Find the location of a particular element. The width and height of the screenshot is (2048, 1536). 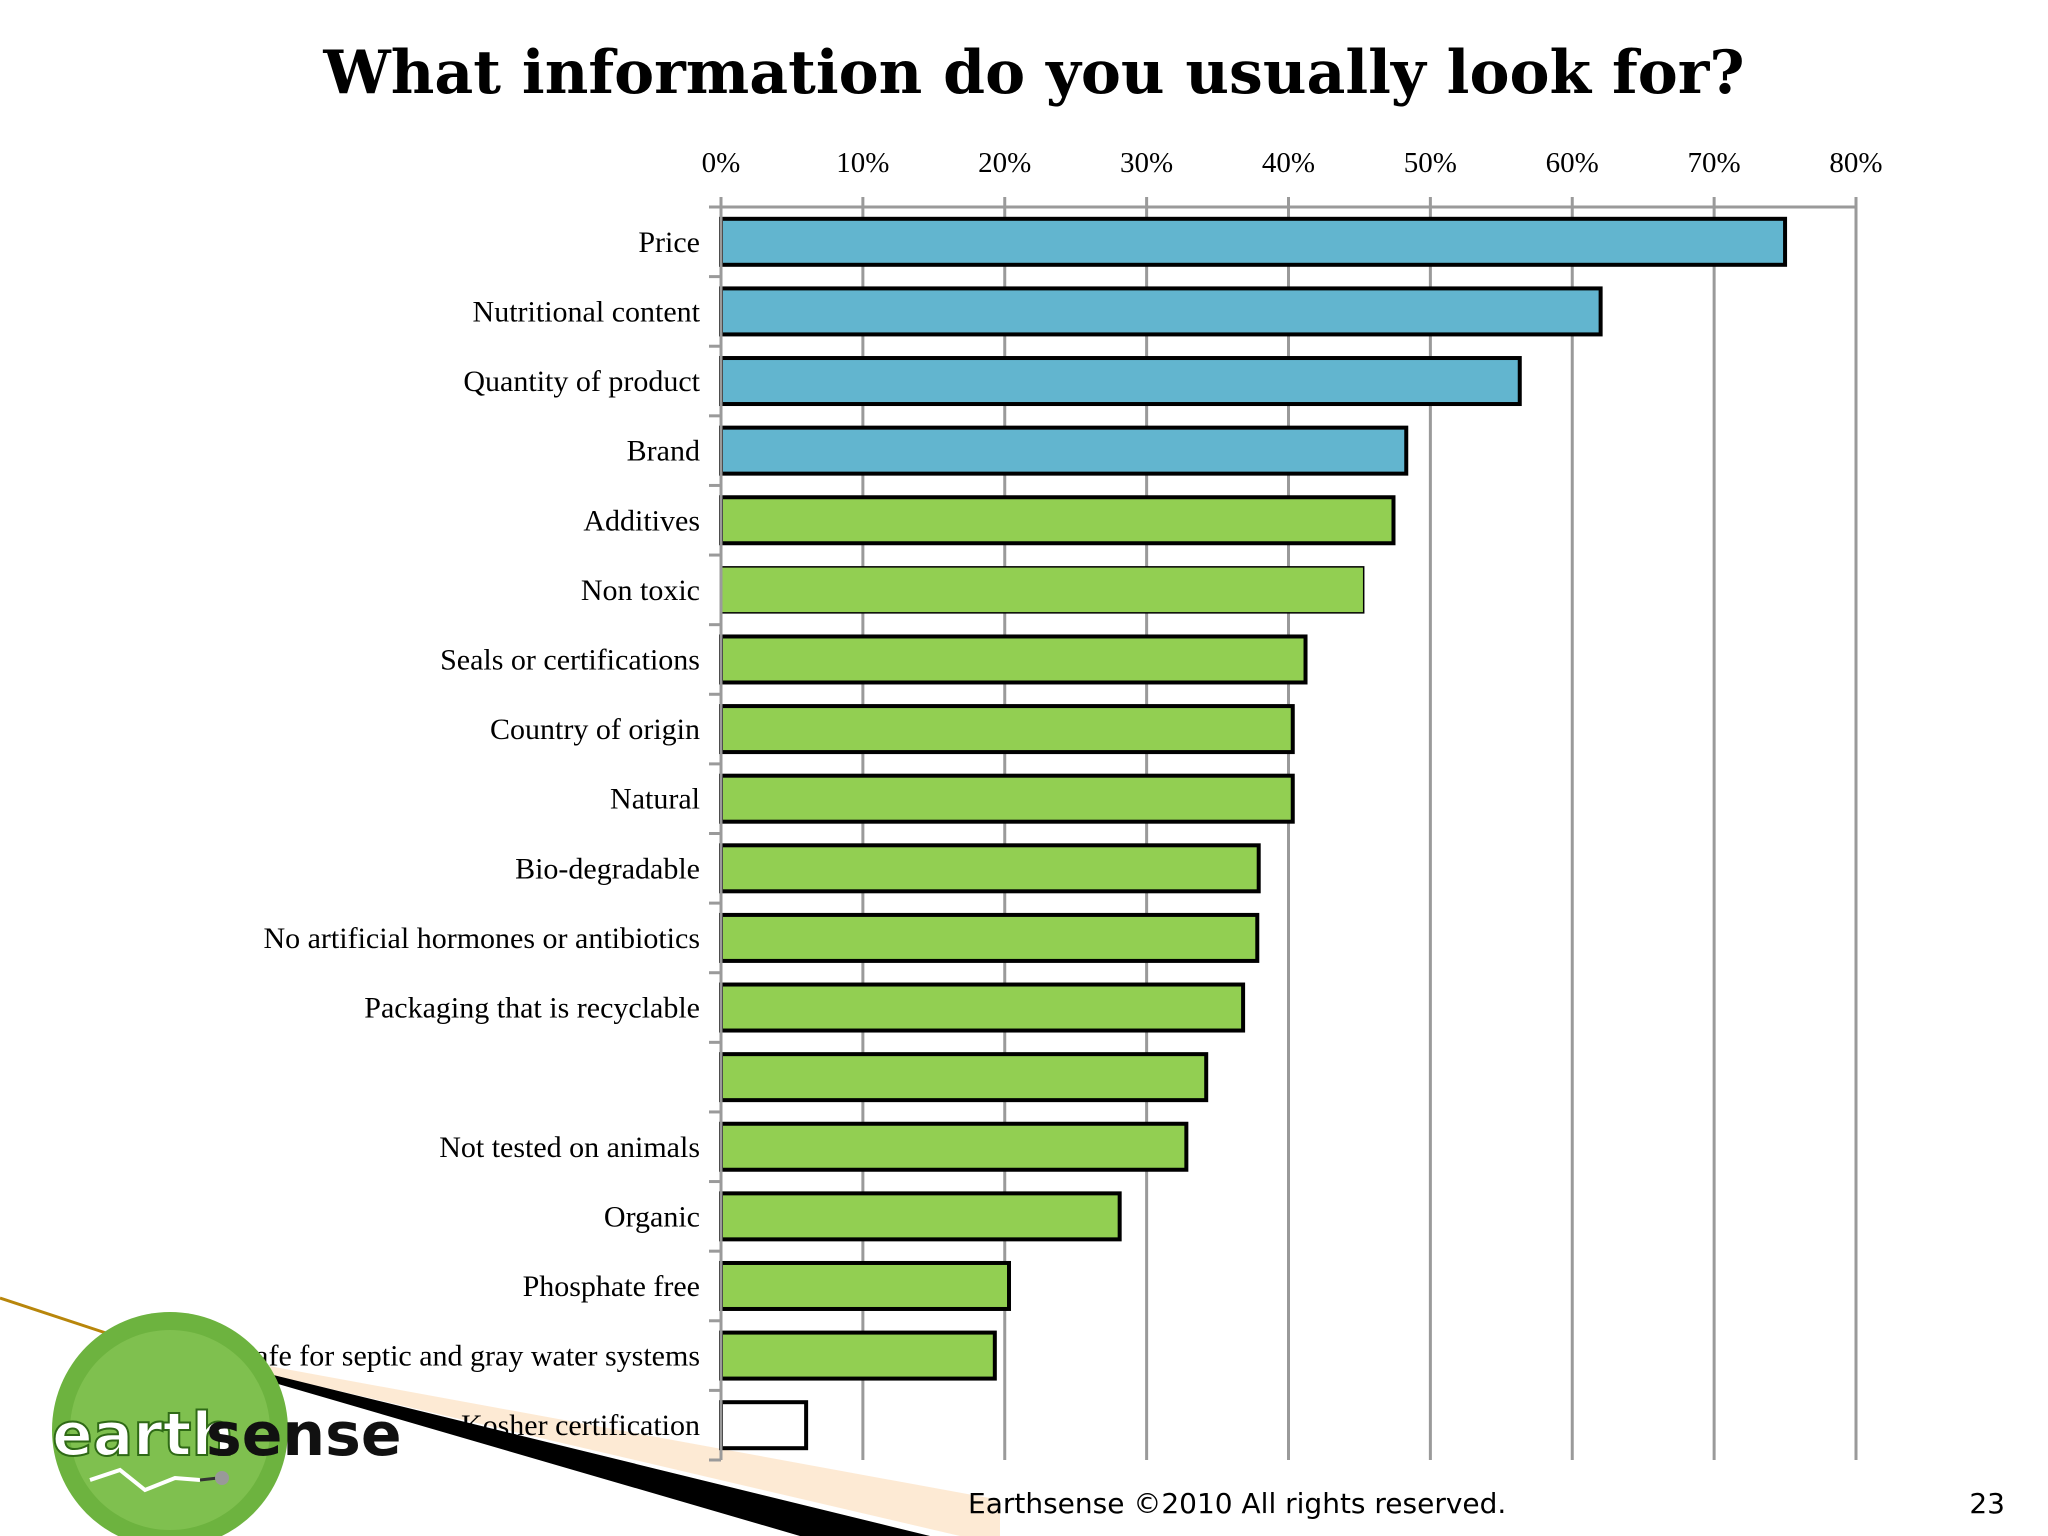

x-tick-label: 80% is located at coordinates (1855, 163).